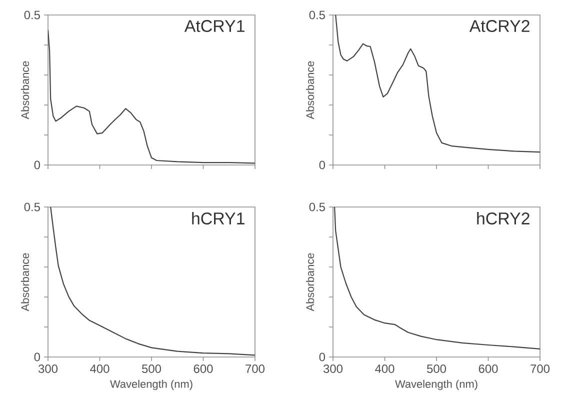 The height and width of the screenshot is (408, 561). Describe the element at coordinates (503, 218) in the screenshot. I see `chart-title: hCRY2` at that location.